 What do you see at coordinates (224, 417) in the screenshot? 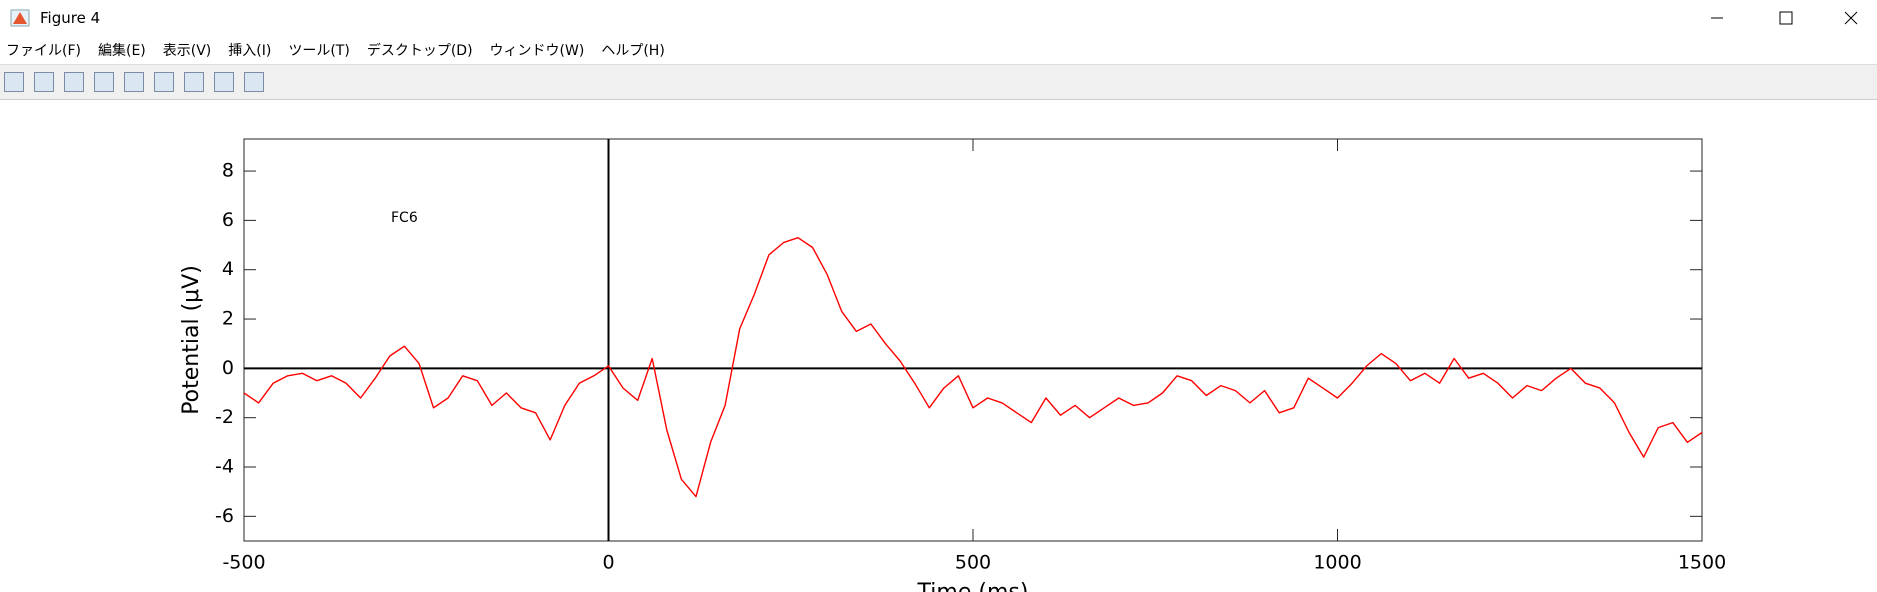
I see `y-tick-label: -2` at bounding box center [224, 417].